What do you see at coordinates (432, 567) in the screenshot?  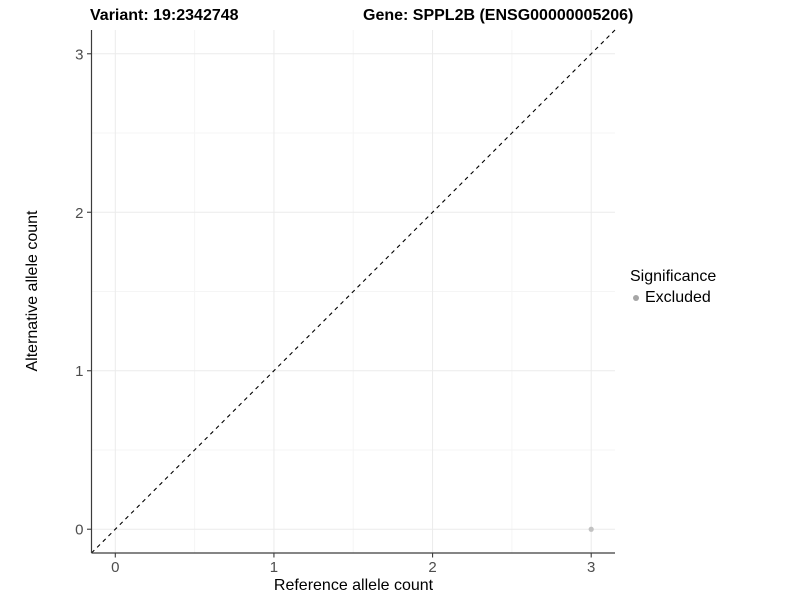 I see `x-tick-label: 2` at bounding box center [432, 567].